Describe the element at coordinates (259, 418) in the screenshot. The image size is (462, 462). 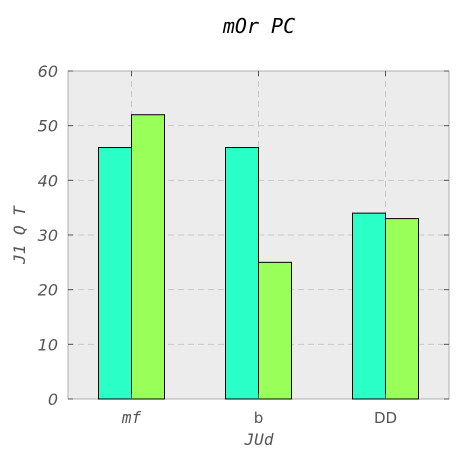
I see `x-tick-label: b` at that location.